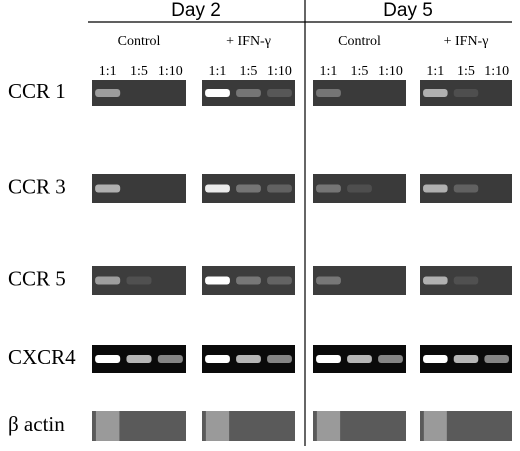  What do you see at coordinates (37, 278) in the screenshot?
I see `row-label: CCR 5` at bounding box center [37, 278].